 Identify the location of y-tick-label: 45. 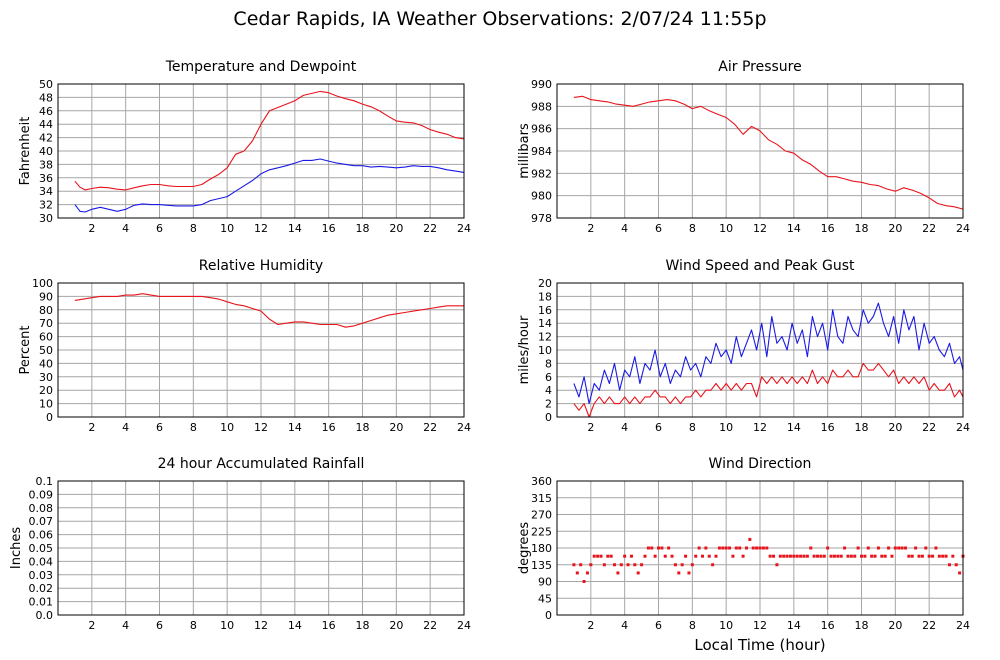
(545, 598).